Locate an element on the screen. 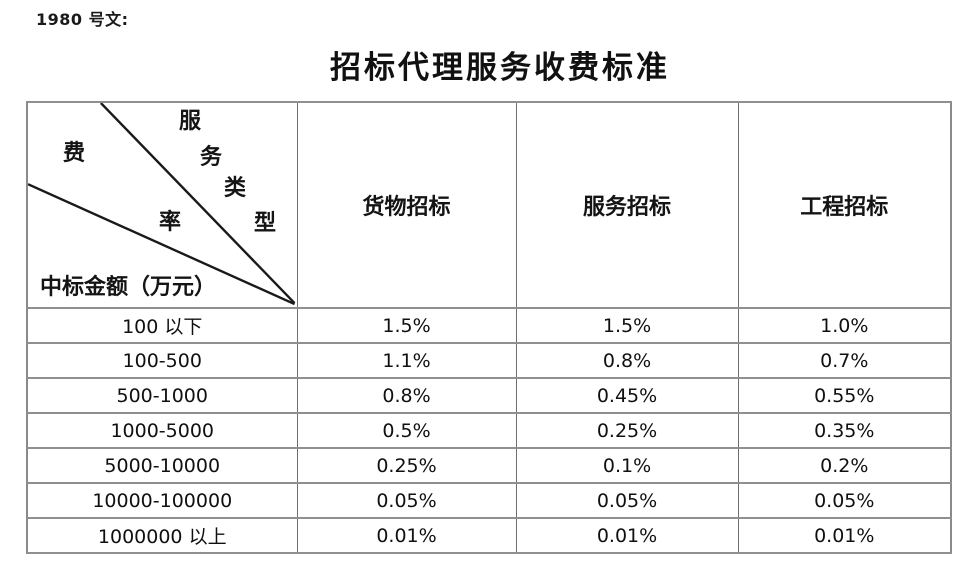 This screenshot has height=581, width=976. table-row: 500-1000 0.8% 0.45% 0.55% is located at coordinates (489, 395).